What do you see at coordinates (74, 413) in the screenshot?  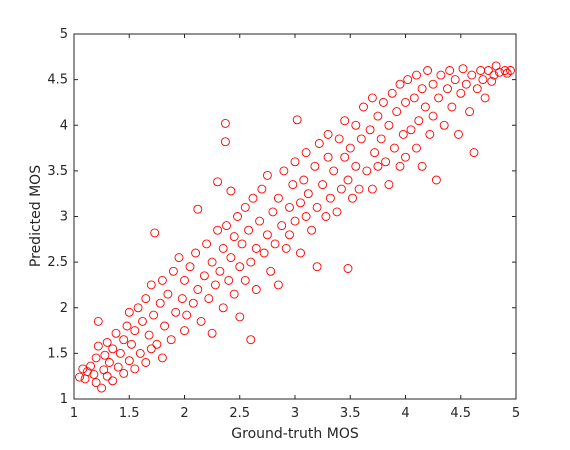 I see `x-tick-label: 1` at bounding box center [74, 413].